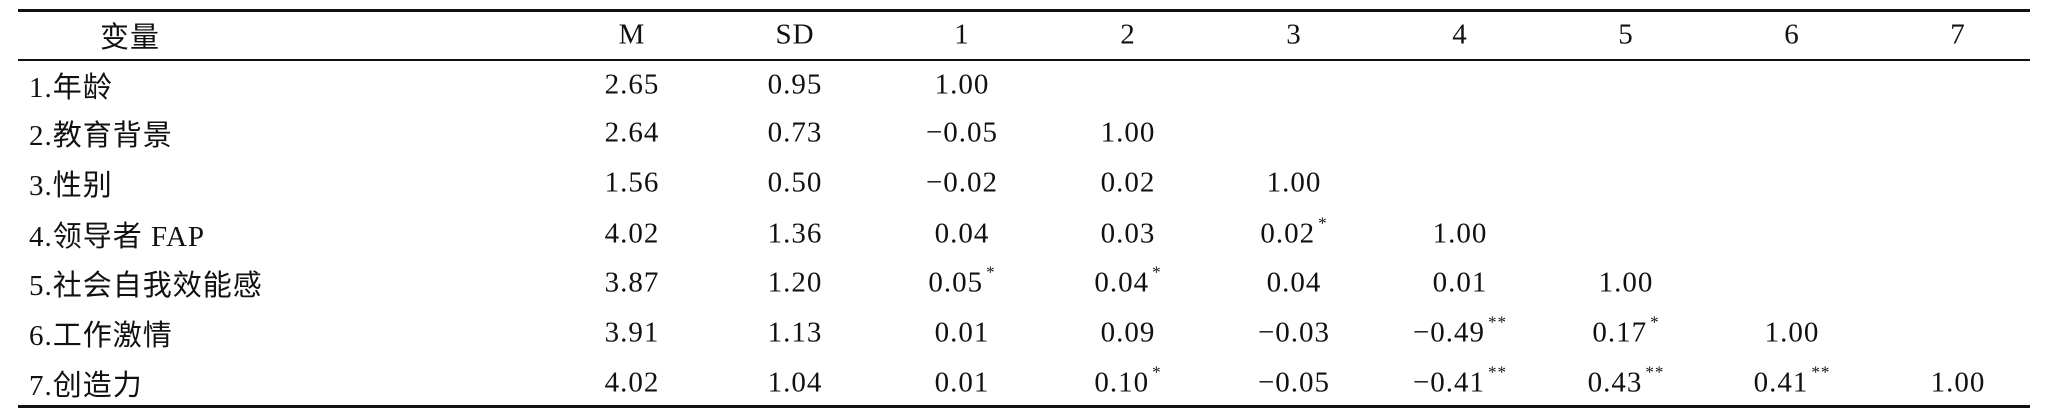 This screenshot has height=416, width=2048. I want to click on row-label: 4.领导者 FAP, so click(117, 237).